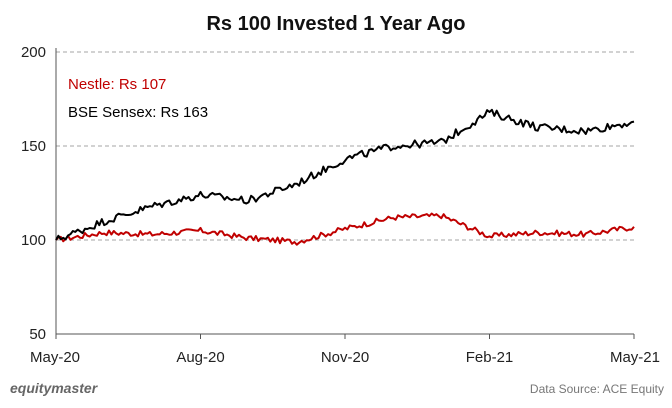 This screenshot has width=672, height=408. What do you see at coordinates (37, 334) in the screenshot?
I see `y-tick-label: 50` at bounding box center [37, 334].